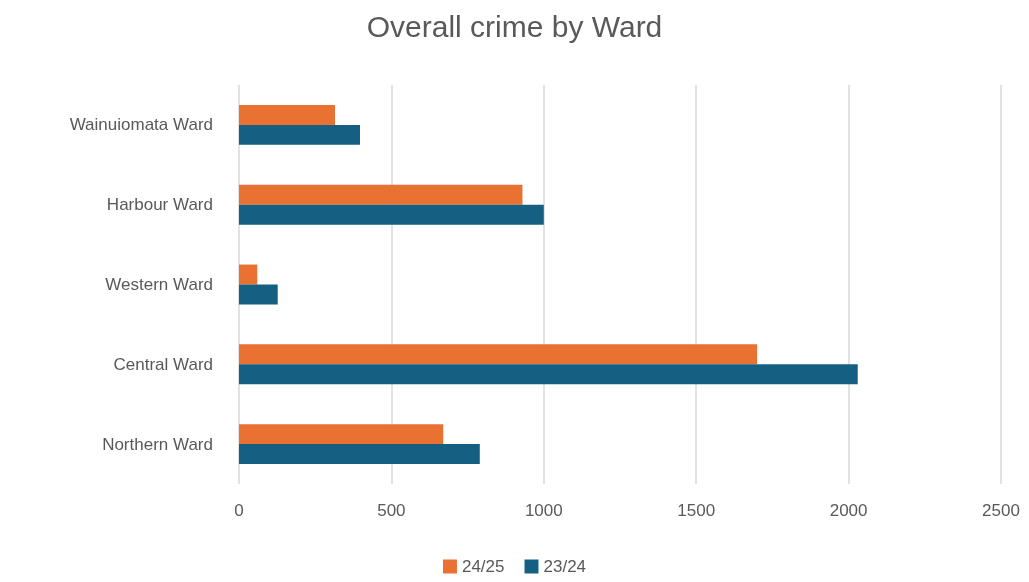 This screenshot has height=582, width=1029. Describe the element at coordinates (483, 566) in the screenshot. I see `legend-label: 24/25` at that location.